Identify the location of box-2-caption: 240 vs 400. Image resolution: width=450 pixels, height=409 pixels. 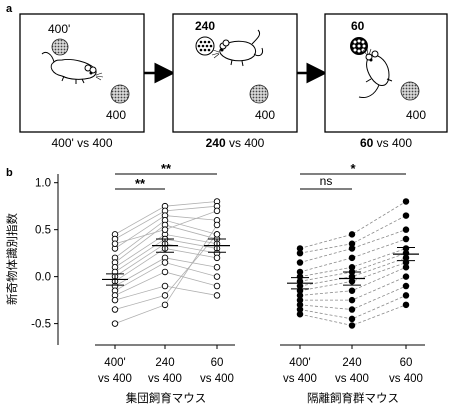
(235, 143).